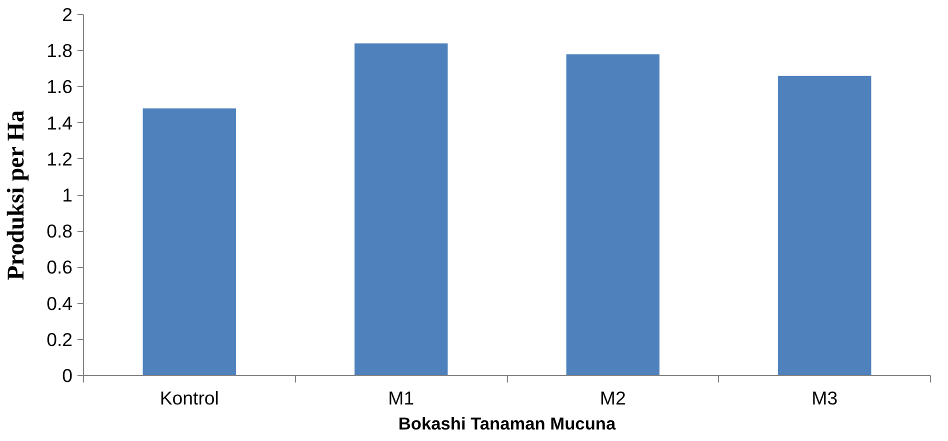 Image resolution: width=948 pixels, height=441 pixels. Describe the element at coordinates (613, 398) in the screenshot. I see `x-tick-label: M2` at that location.